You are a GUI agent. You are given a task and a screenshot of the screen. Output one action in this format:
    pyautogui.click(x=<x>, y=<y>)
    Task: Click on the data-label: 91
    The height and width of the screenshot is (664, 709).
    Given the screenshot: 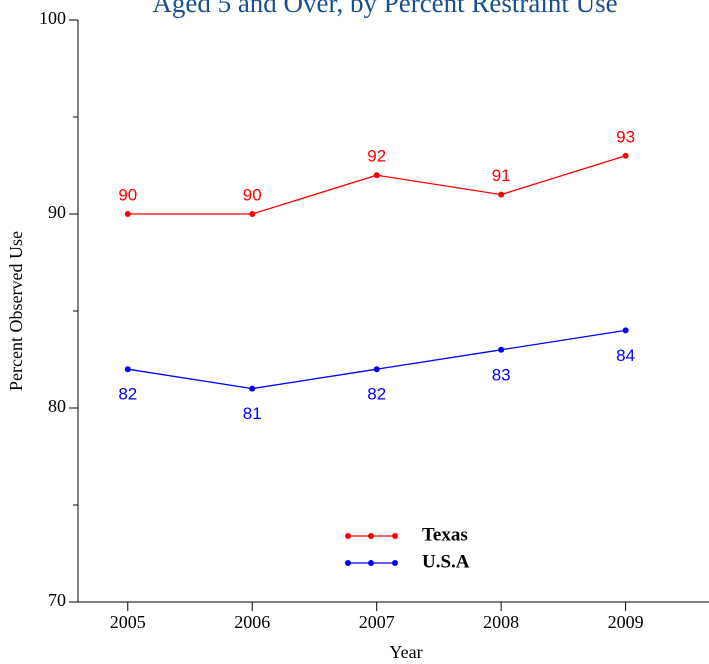 What is the action you would take?
    pyautogui.click(x=501, y=175)
    